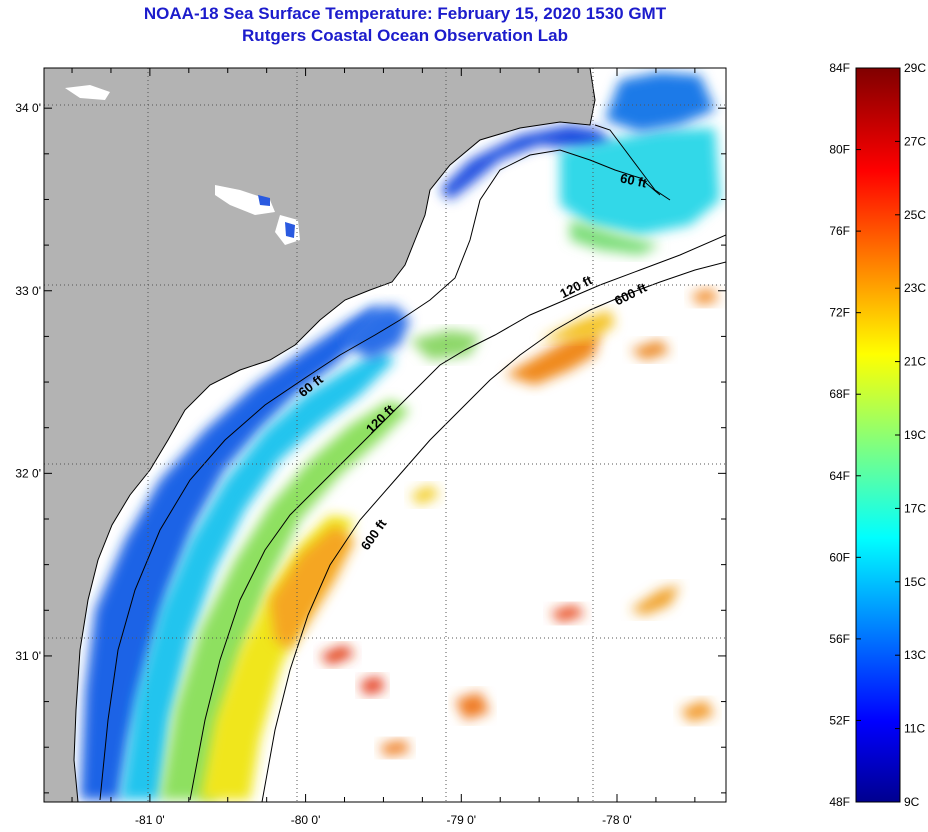  Describe the element at coordinates (839, 720) in the screenshot. I see `colorbar-f-label: 52F` at that location.